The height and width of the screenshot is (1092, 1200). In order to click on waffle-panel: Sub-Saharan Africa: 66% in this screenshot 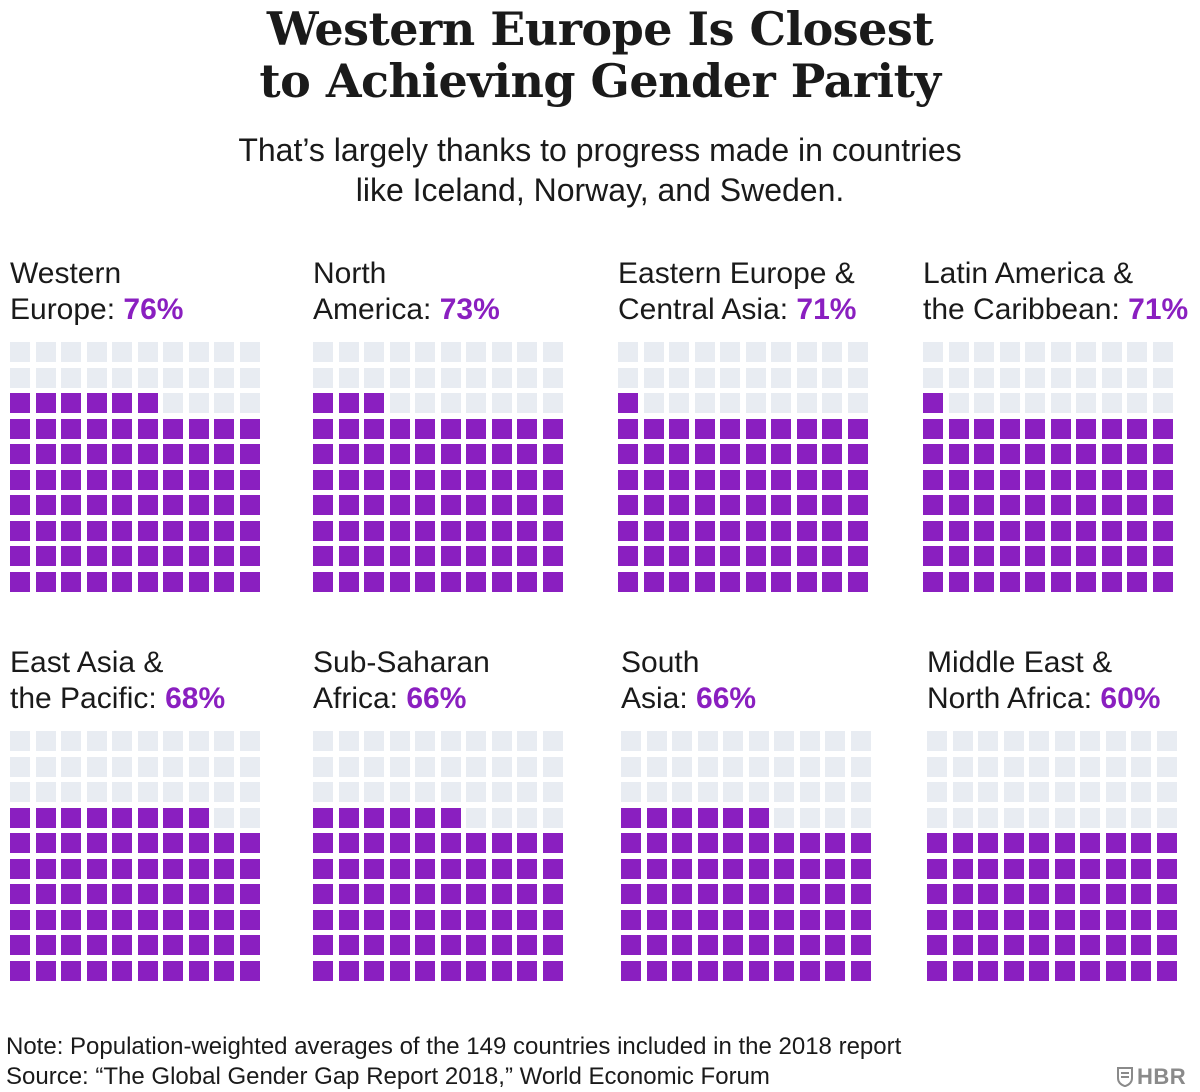, I will do `click(453, 813)`.